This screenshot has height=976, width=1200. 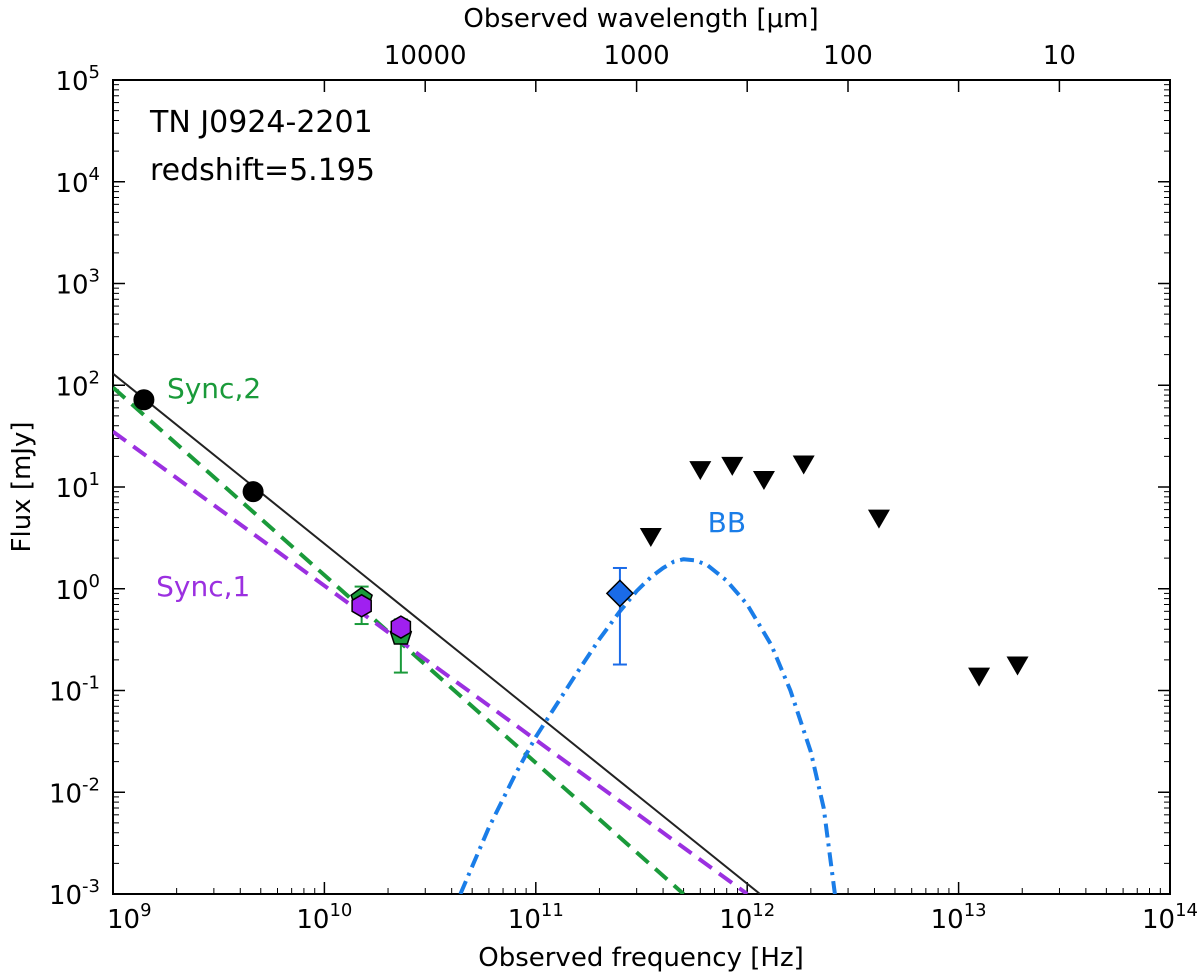 I want to click on x-tick-label: 109, so click(x=129, y=917).